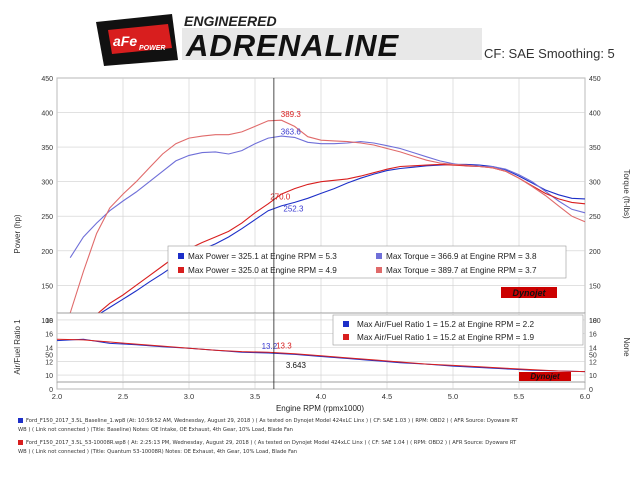 This screenshot has width=640, height=480. What do you see at coordinates (593, 335) in the screenshot?
I see `afr-tick-right: 16` at bounding box center [593, 335].